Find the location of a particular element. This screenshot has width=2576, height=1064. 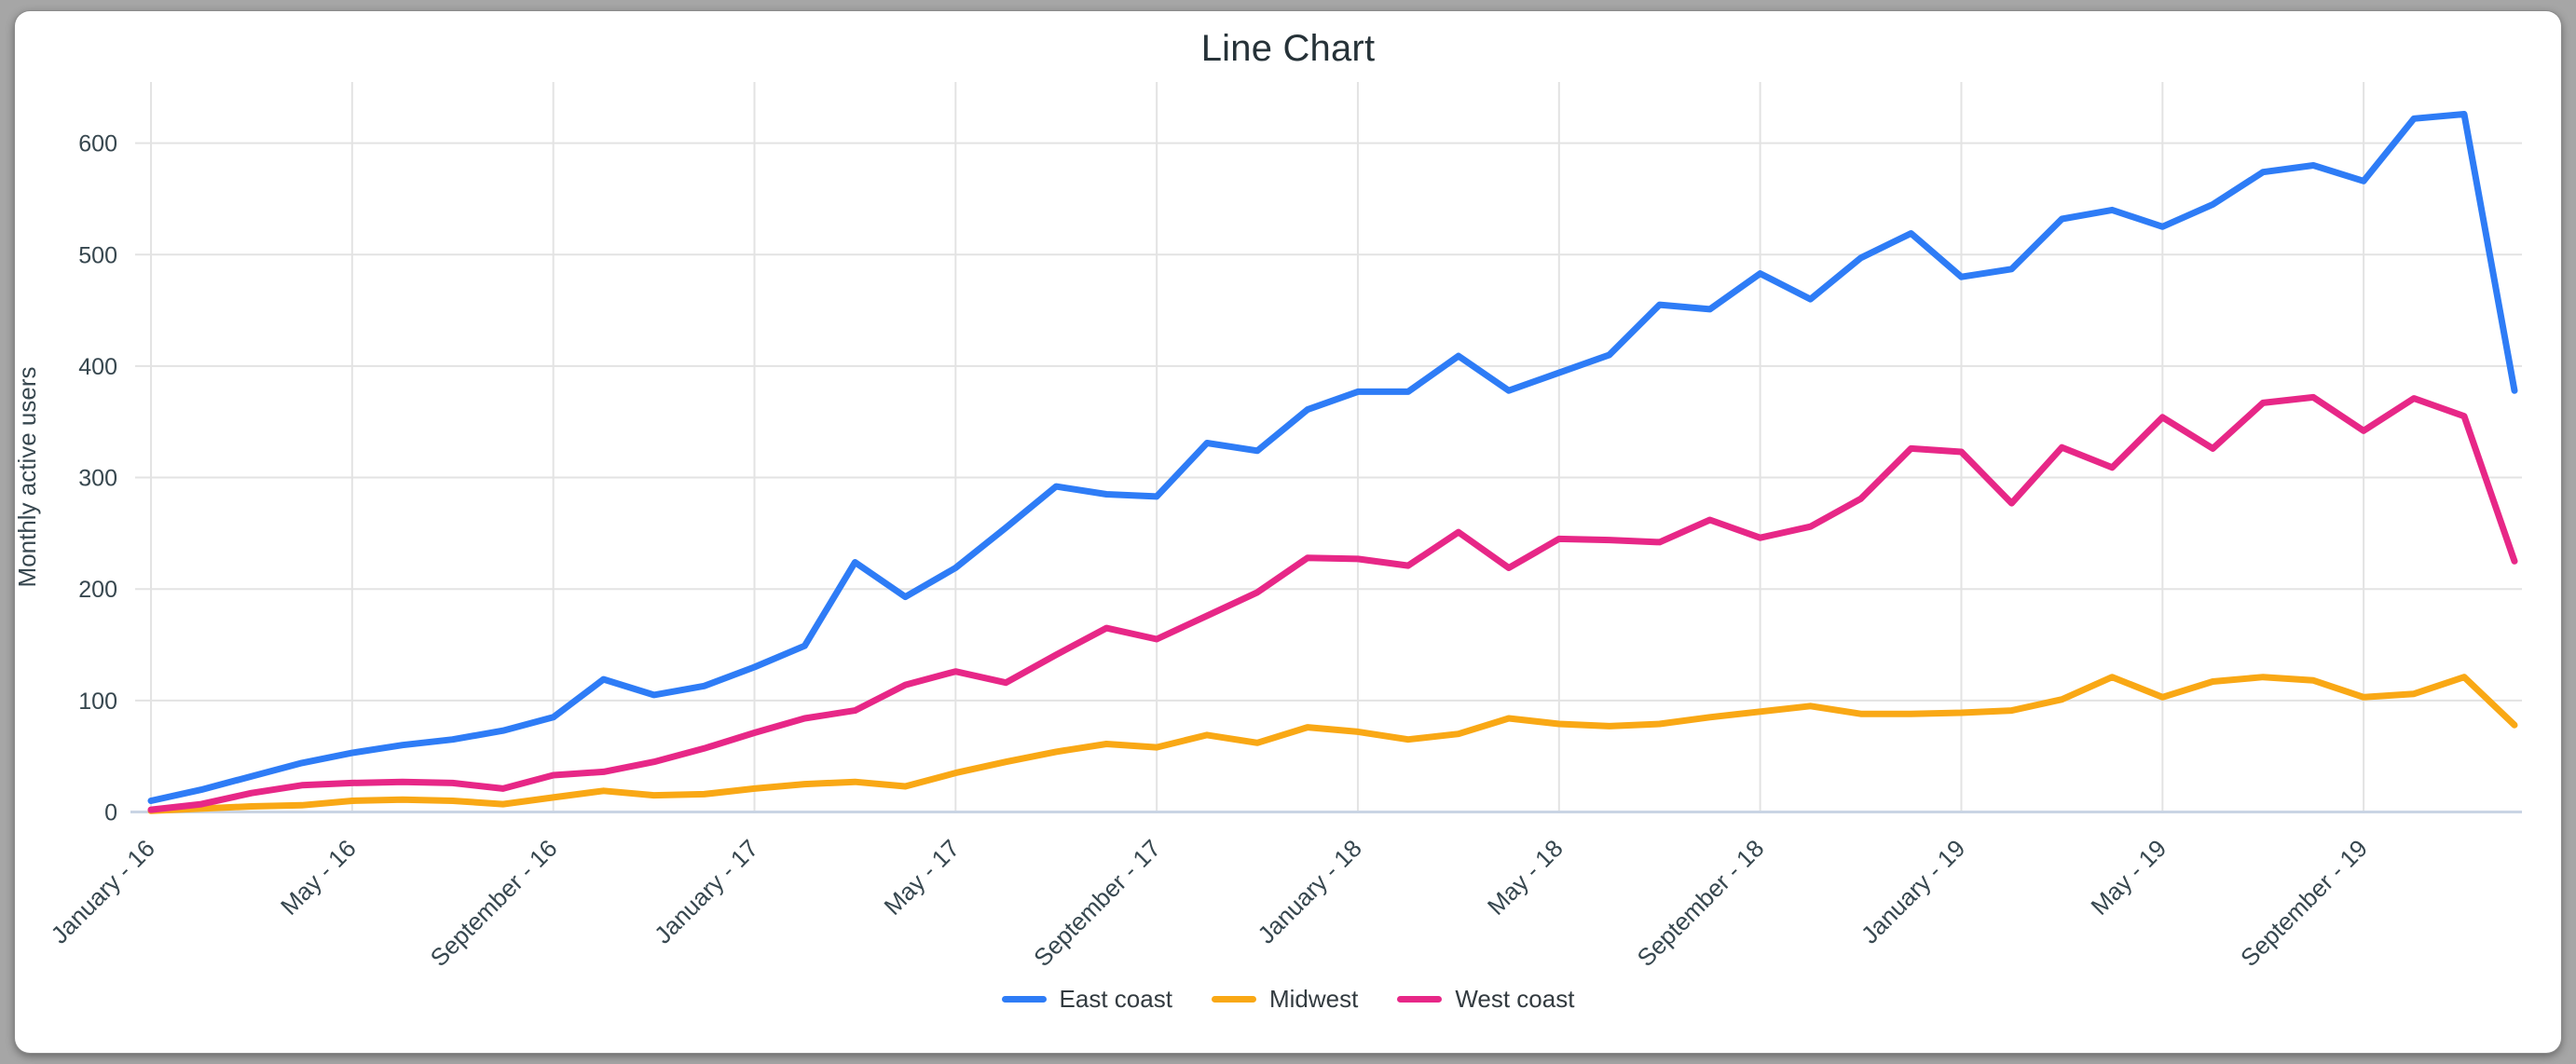

x-tick-label: May - 16 is located at coordinates (318, 877).